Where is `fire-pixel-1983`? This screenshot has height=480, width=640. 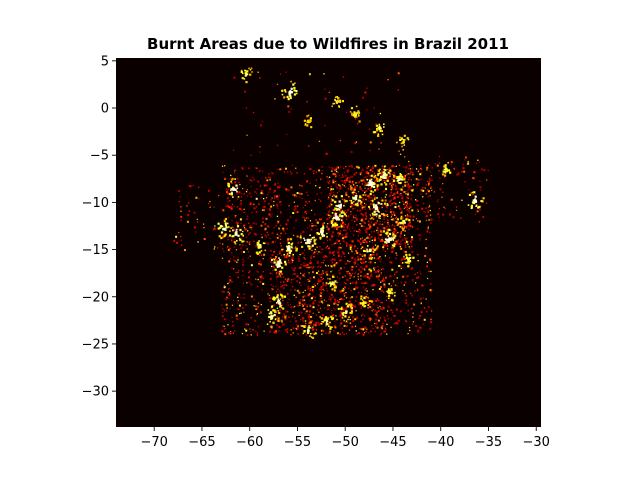 fire-pixel-1983 is located at coordinates (279, 327).